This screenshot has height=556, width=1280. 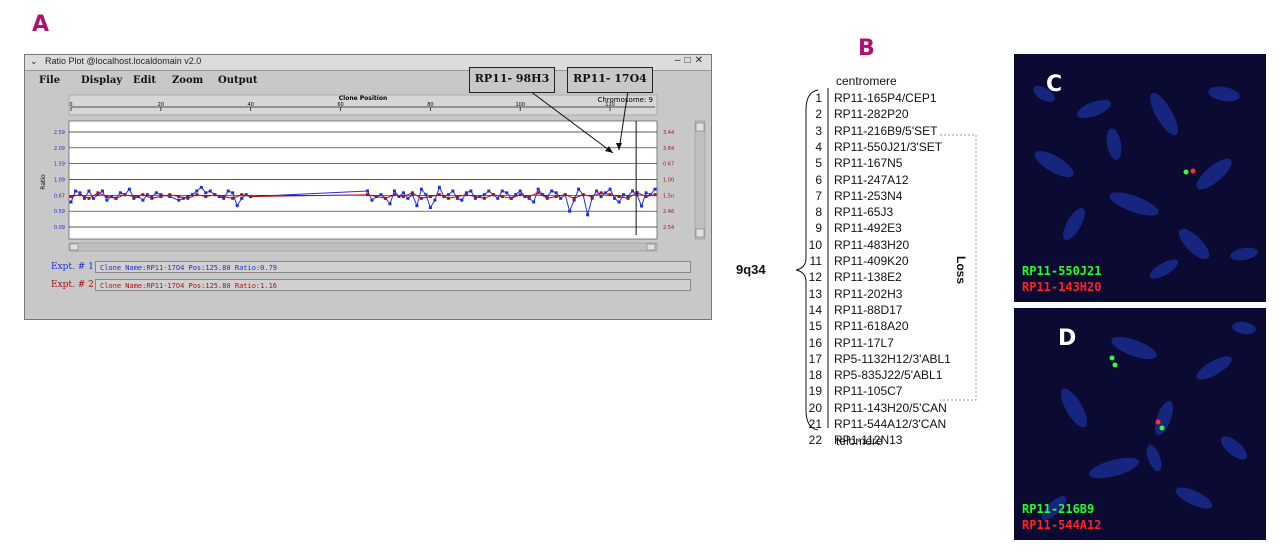 What do you see at coordinates (161, 105) in the screenshot?
I see `x-tick-label: 20` at bounding box center [161, 105].